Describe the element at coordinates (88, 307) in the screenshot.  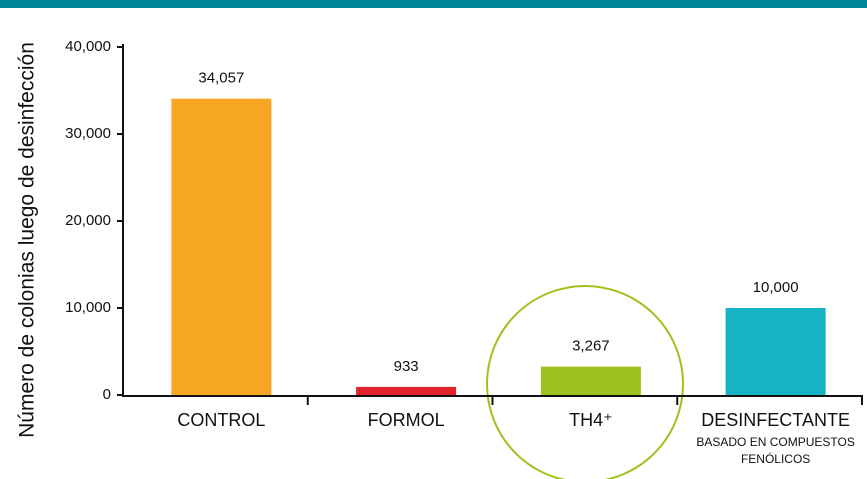
I see `y-tick-label: 10,000` at that location.